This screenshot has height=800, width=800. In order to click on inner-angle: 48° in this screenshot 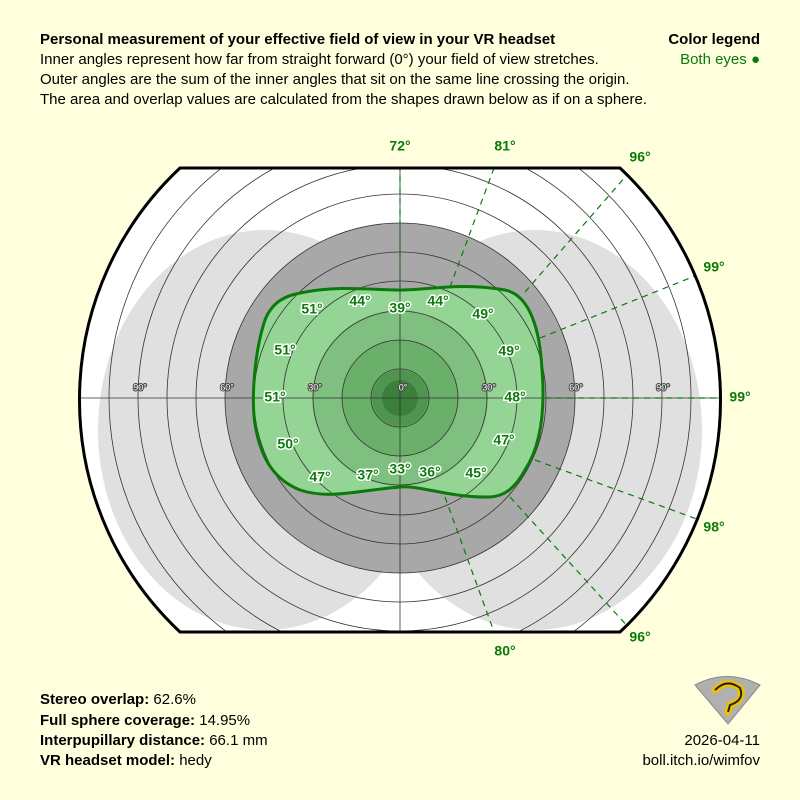, I will do `click(514, 397)`.